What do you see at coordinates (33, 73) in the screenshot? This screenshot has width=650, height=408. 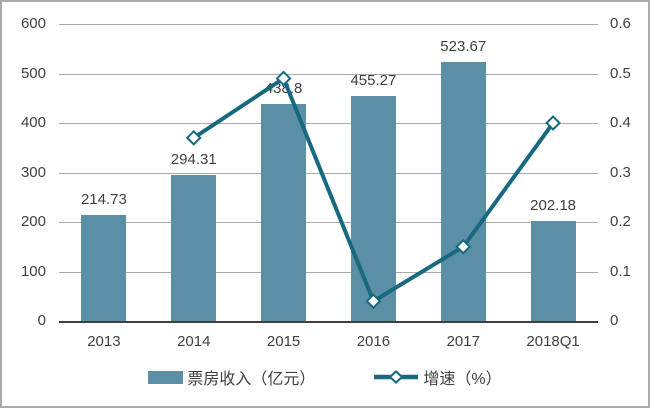 I see `y-tick-label-left: 500` at bounding box center [33, 73].